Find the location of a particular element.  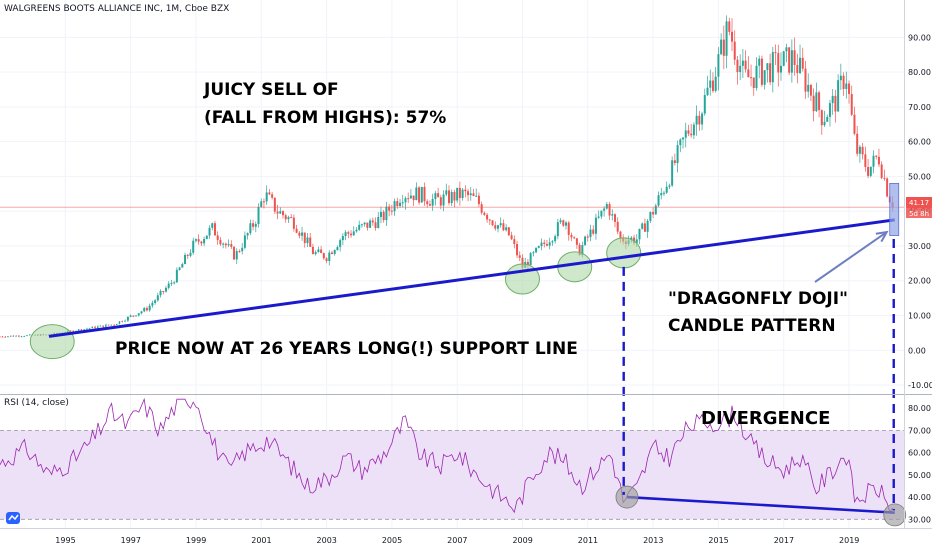

last-price-value: 41.17 is located at coordinates (919, 203).